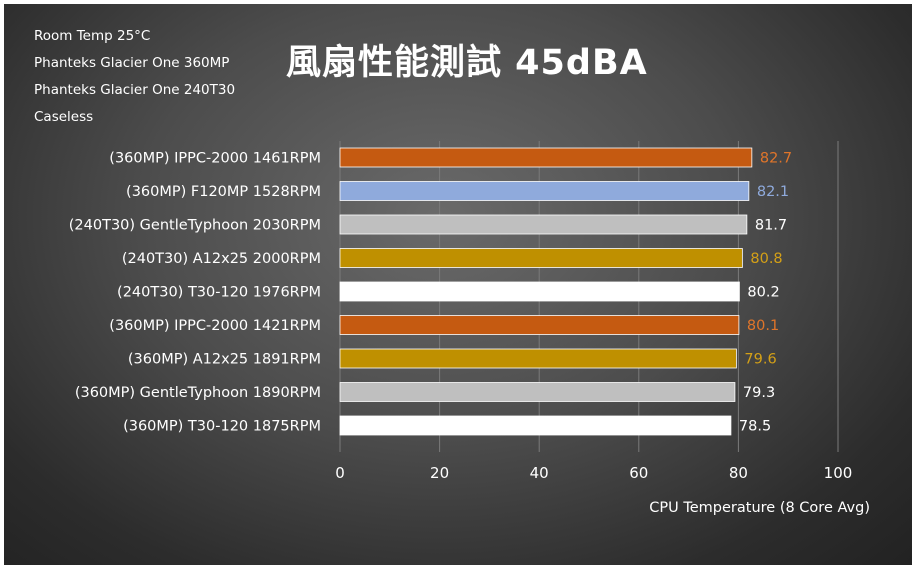 The width and height of the screenshot is (917, 571). I want to click on x-tick-label: 60, so click(638, 473).